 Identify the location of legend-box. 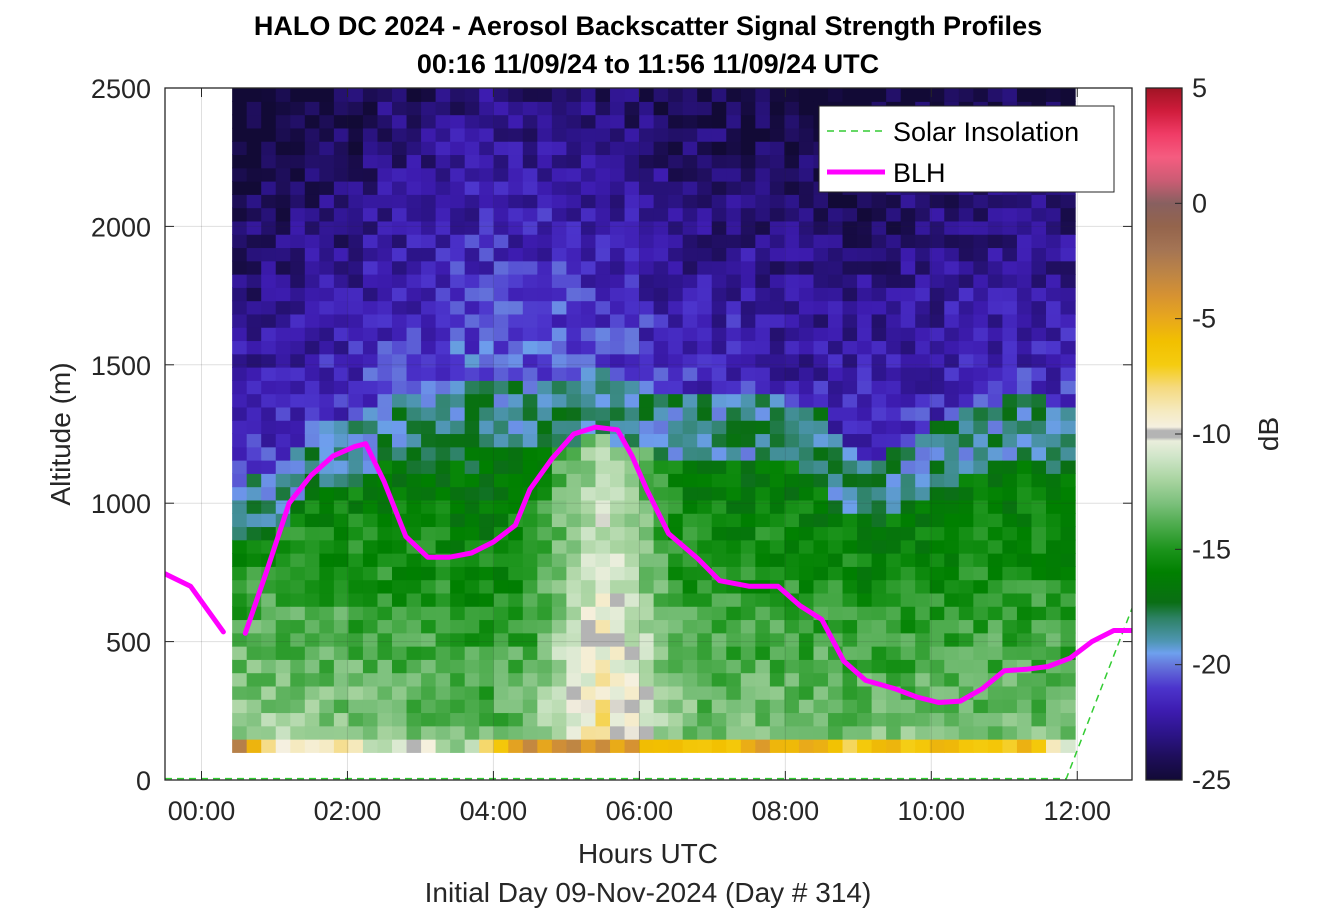
(966, 149).